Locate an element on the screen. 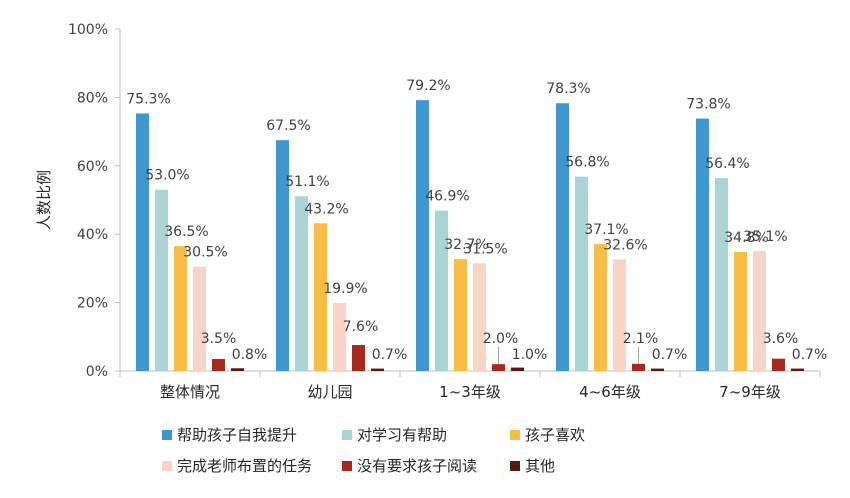 The image size is (850, 498). data-label: 46.9% is located at coordinates (447, 197).